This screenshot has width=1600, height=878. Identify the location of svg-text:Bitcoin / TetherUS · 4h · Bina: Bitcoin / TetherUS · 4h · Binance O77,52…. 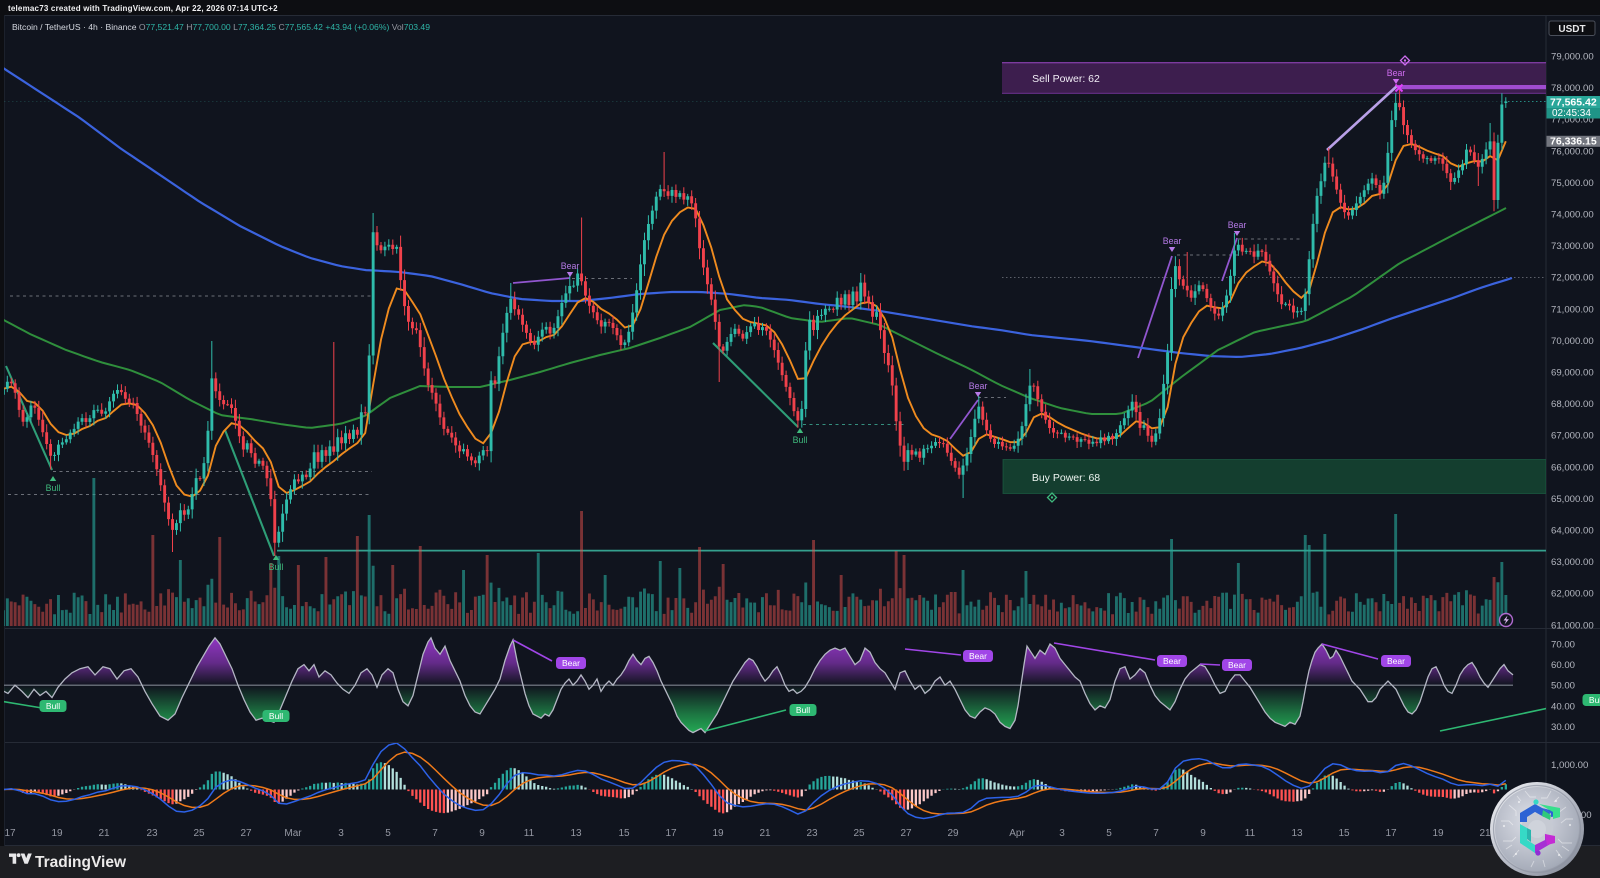
(221, 27).